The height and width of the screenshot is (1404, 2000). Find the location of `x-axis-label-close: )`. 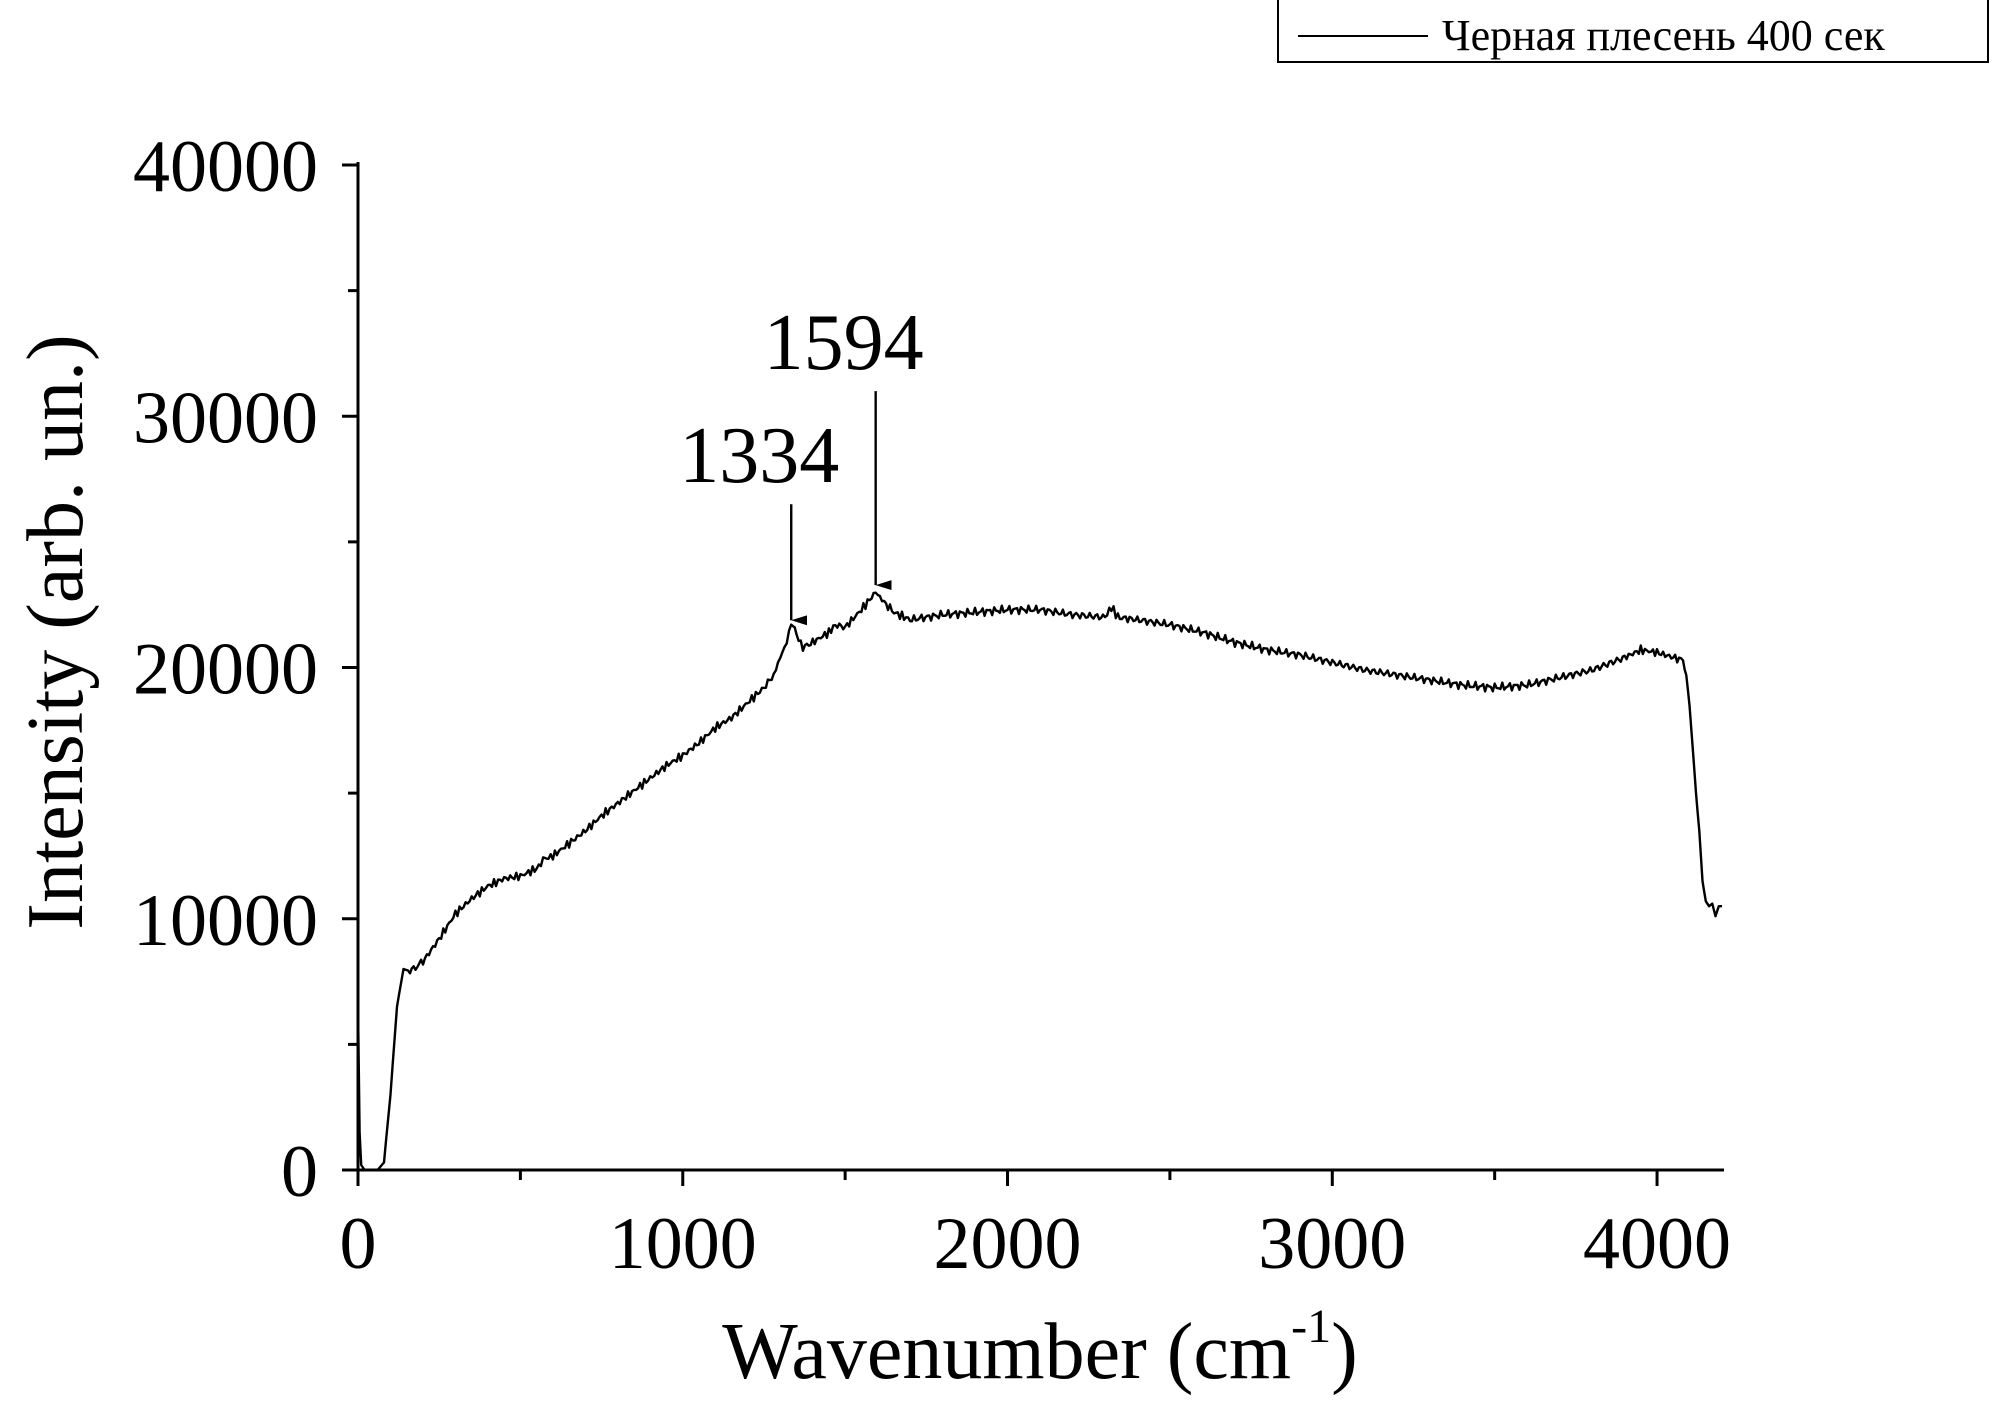

x-axis-label-close: ) is located at coordinates (1344, 1352).